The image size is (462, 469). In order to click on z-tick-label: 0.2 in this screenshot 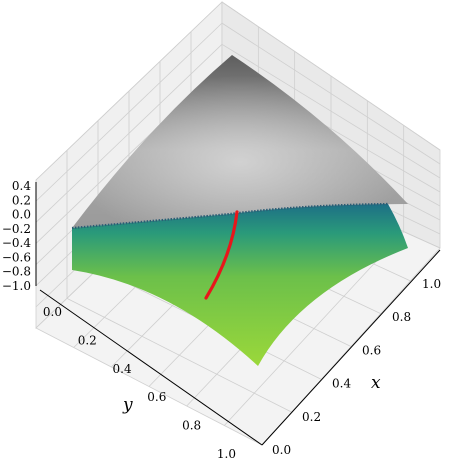, I will do `click(21, 200)`.